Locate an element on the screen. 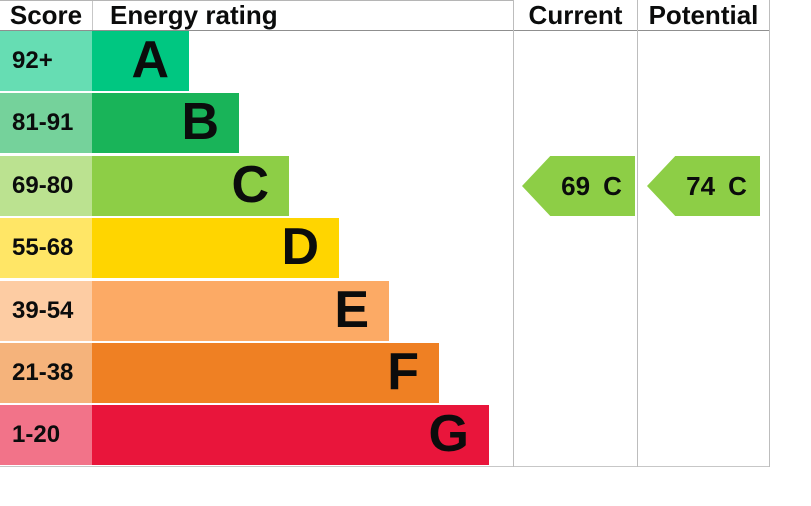  band-d-score-range: 55-68 is located at coordinates (46, 248).